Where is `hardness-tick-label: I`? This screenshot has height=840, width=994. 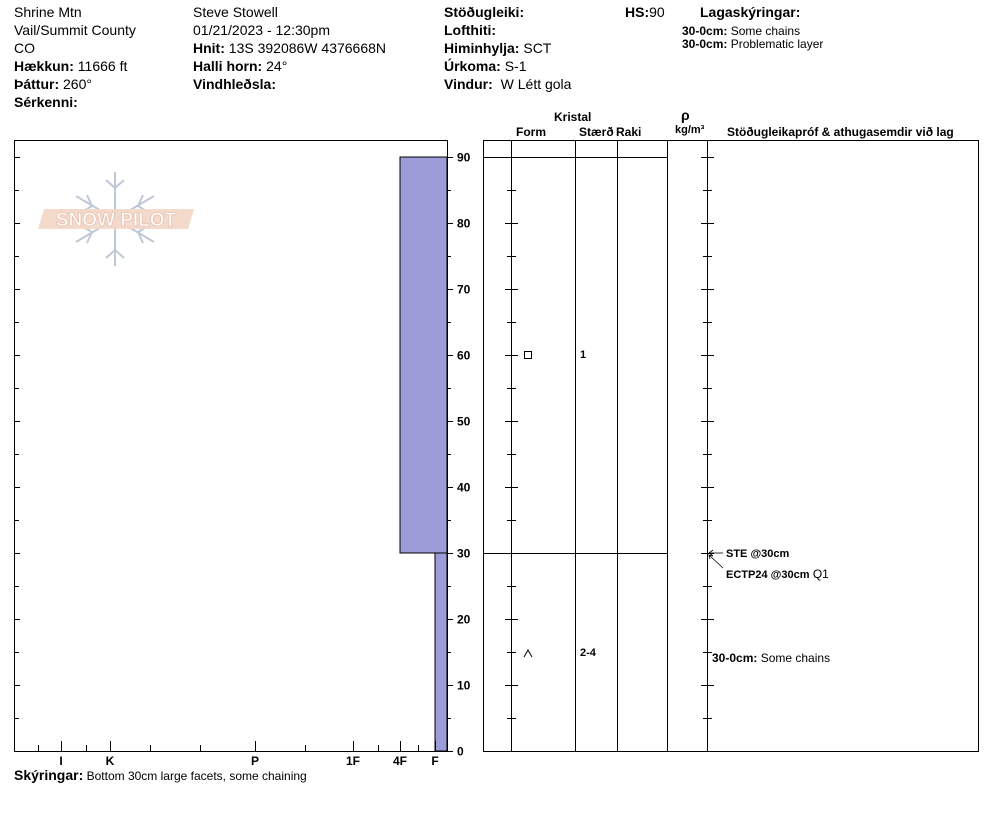
hardness-tick-label: I is located at coordinates (60, 761).